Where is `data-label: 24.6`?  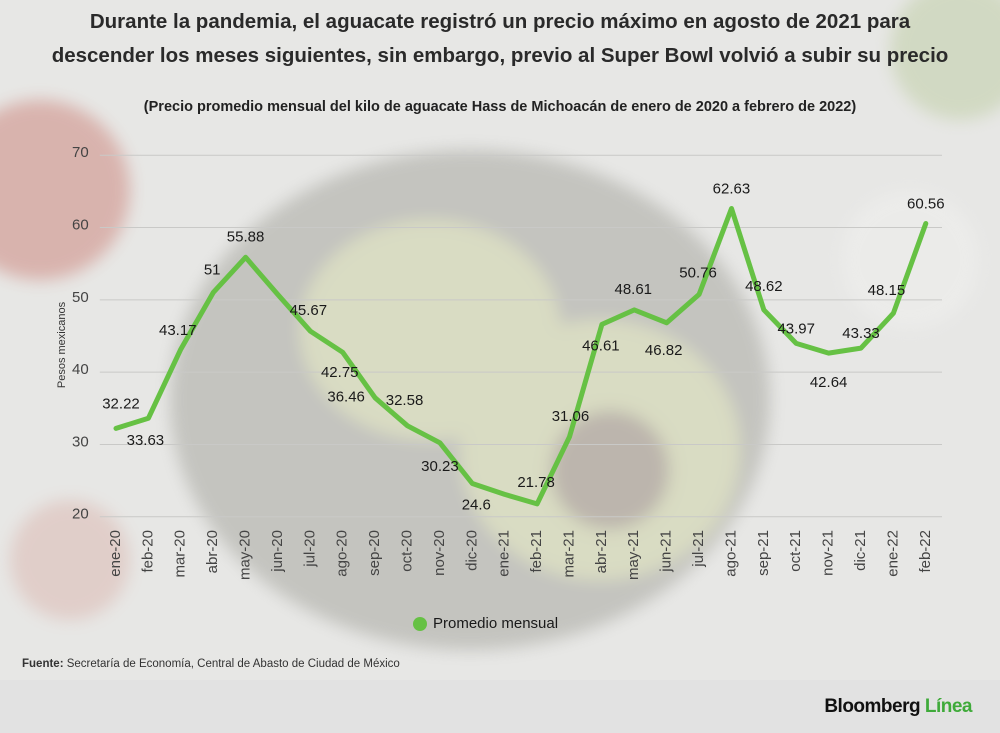
data-label: 24.6 is located at coordinates (476, 504).